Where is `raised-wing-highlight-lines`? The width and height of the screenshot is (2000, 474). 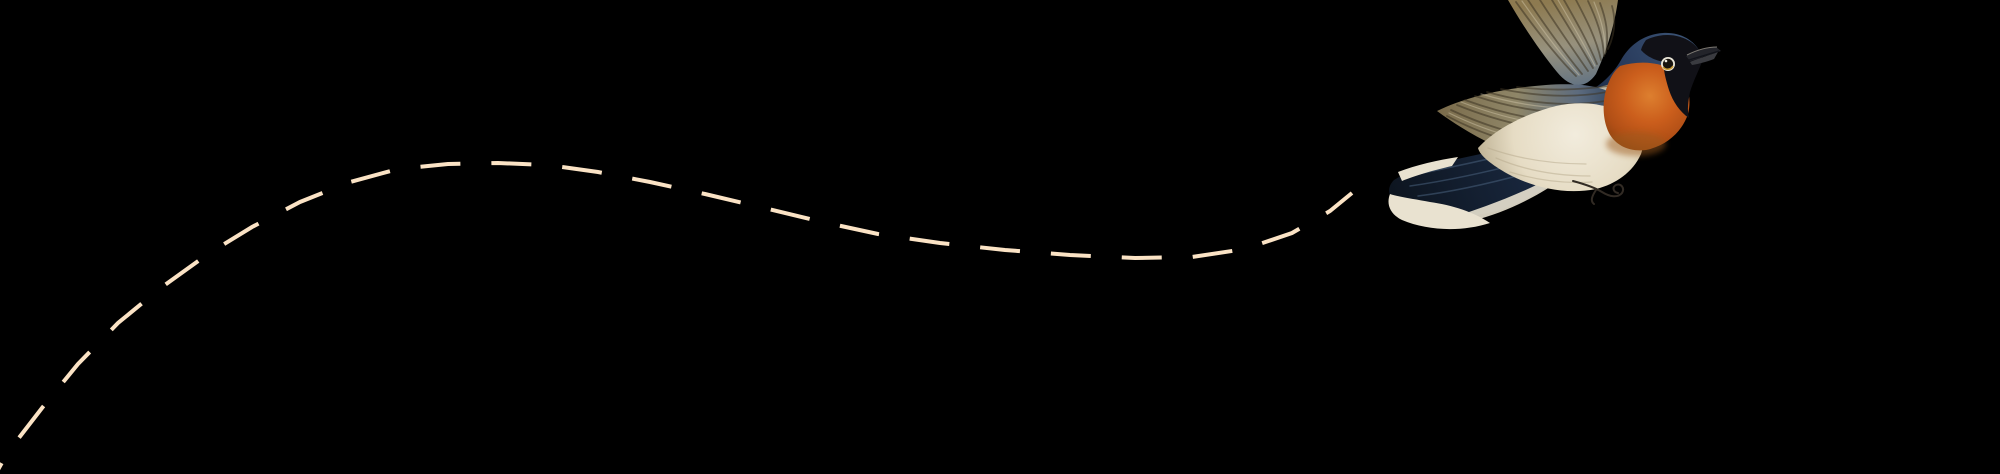 raised-wing-highlight-lines is located at coordinates (1563, 38).